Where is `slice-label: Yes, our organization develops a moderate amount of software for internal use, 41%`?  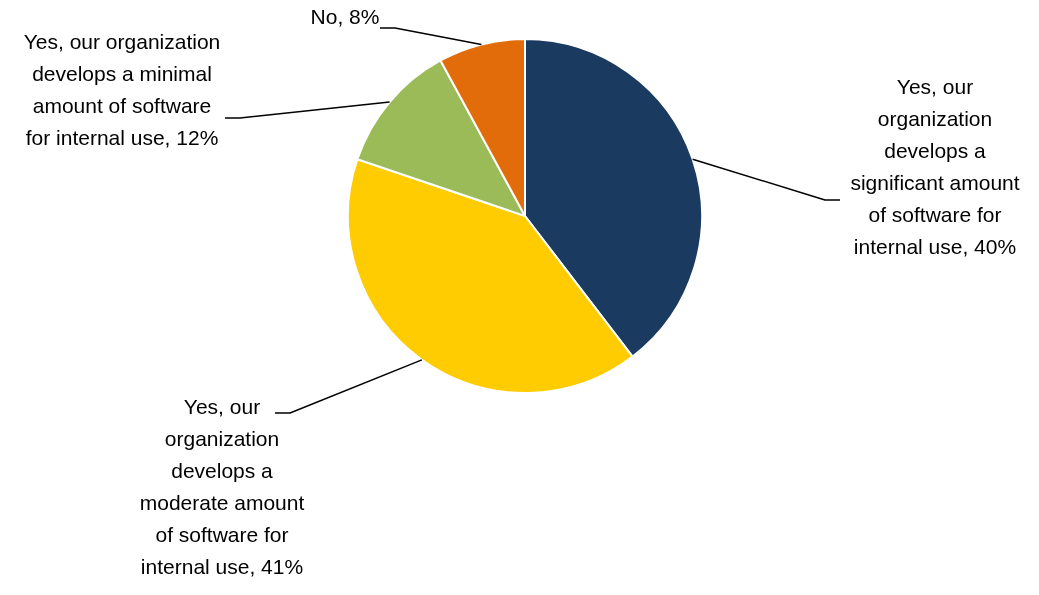 slice-label: Yes, our organization develops a moderate amount of software for internal use, 41% is located at coordinates (222, 487).